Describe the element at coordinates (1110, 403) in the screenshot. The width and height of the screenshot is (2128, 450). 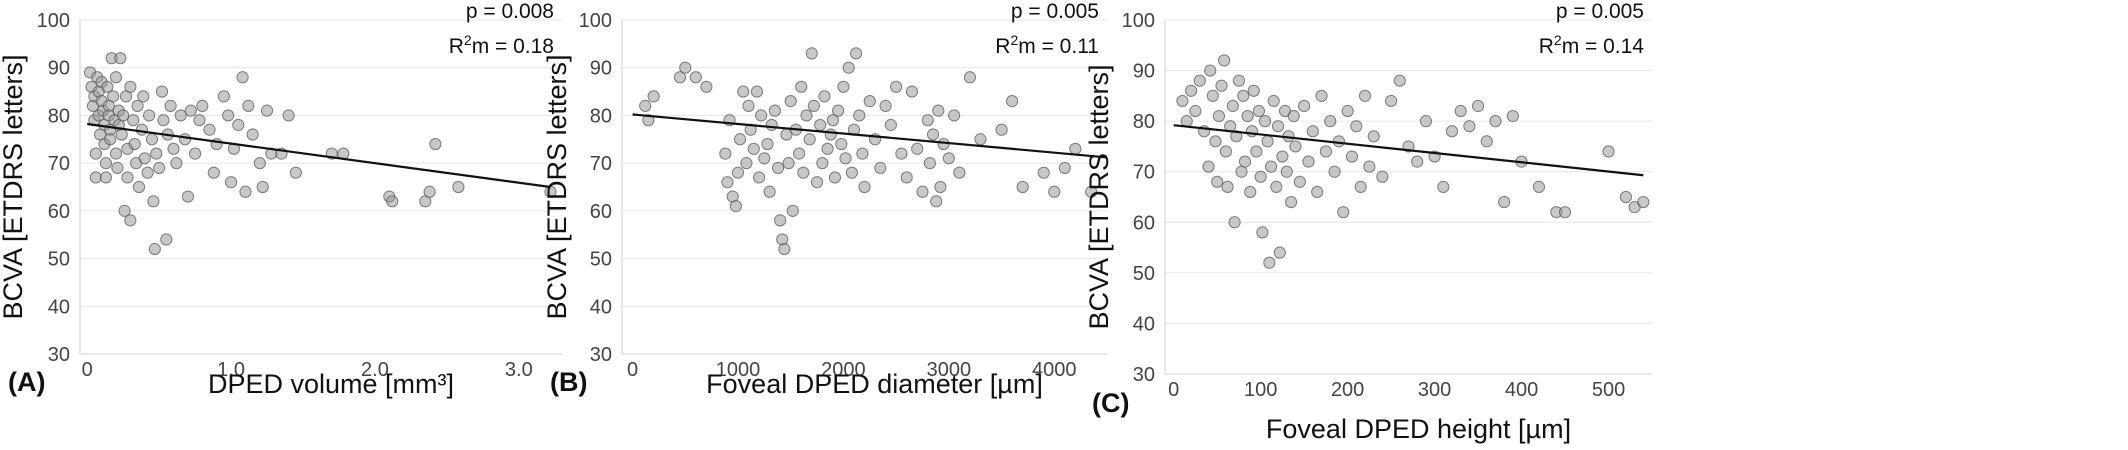
I see `panel-label: (C)` at that location.